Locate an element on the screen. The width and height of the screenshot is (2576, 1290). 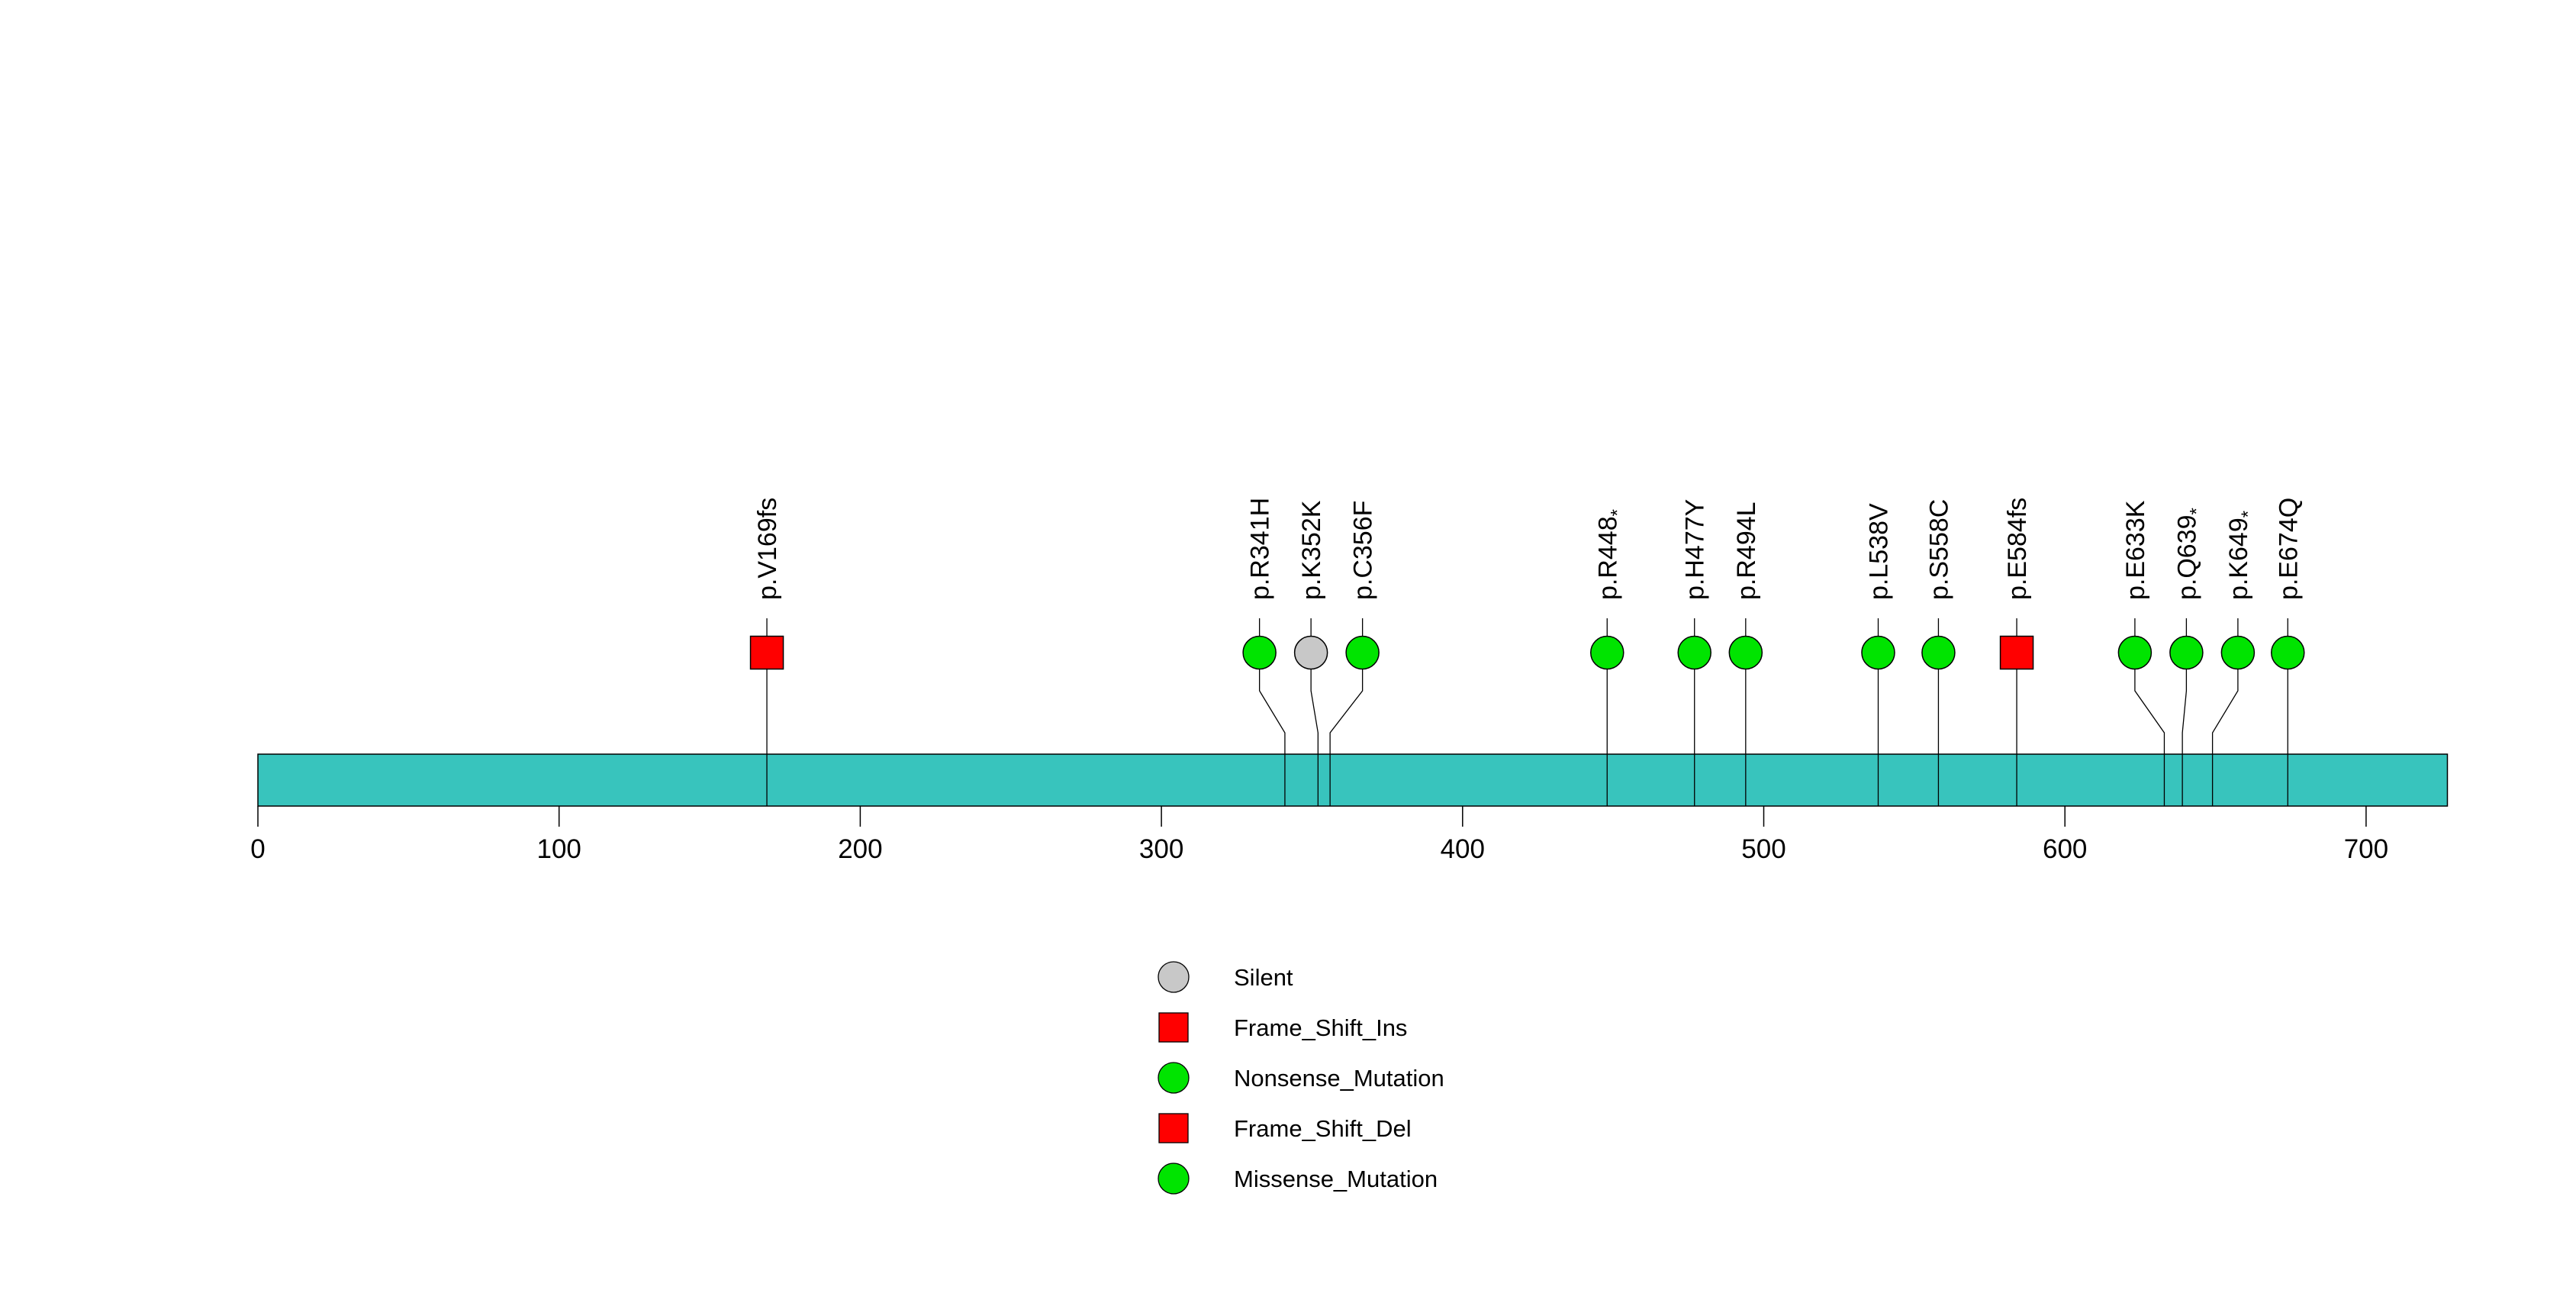
axis-tick-label: 500 is located at coordinates (1763, 849).